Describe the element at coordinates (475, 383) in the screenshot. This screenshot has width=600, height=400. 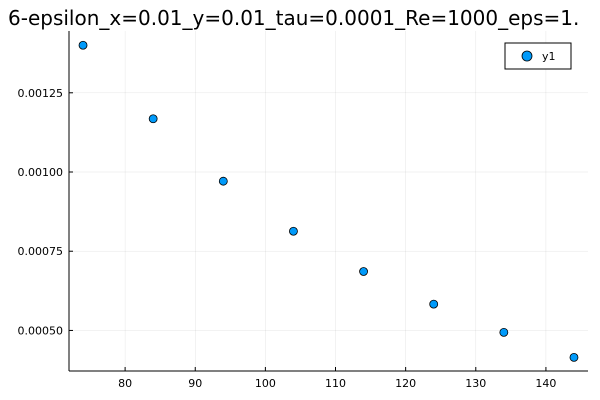
I see `x-tick-label: 130` at that location.